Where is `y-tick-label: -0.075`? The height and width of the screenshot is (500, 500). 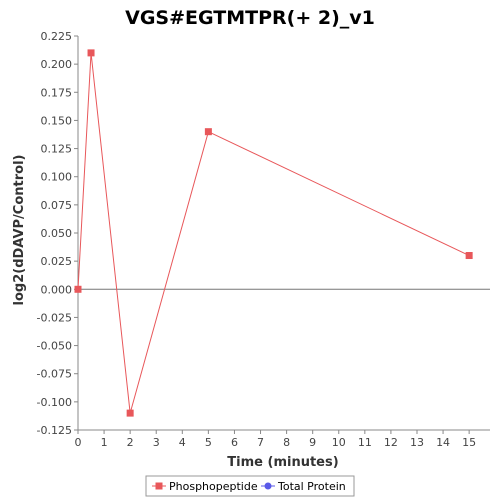 y-tick-label: -0.075 is located at coordinates (54, 374).